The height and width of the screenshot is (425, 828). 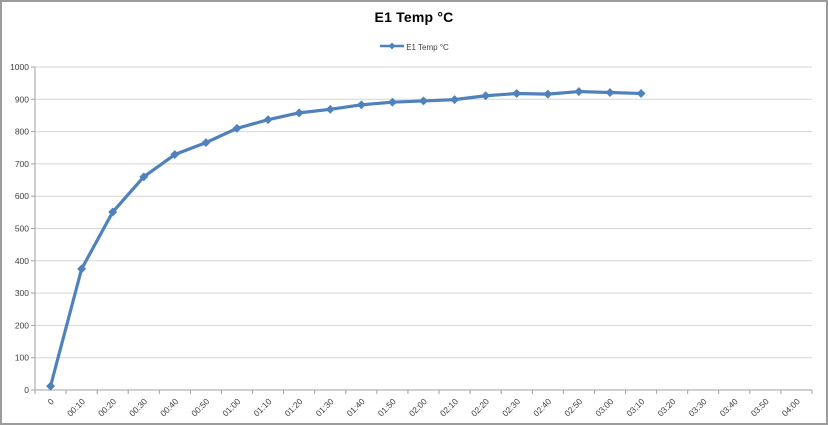 I want to click on svg-text: 200, so click(x=22, y=325).